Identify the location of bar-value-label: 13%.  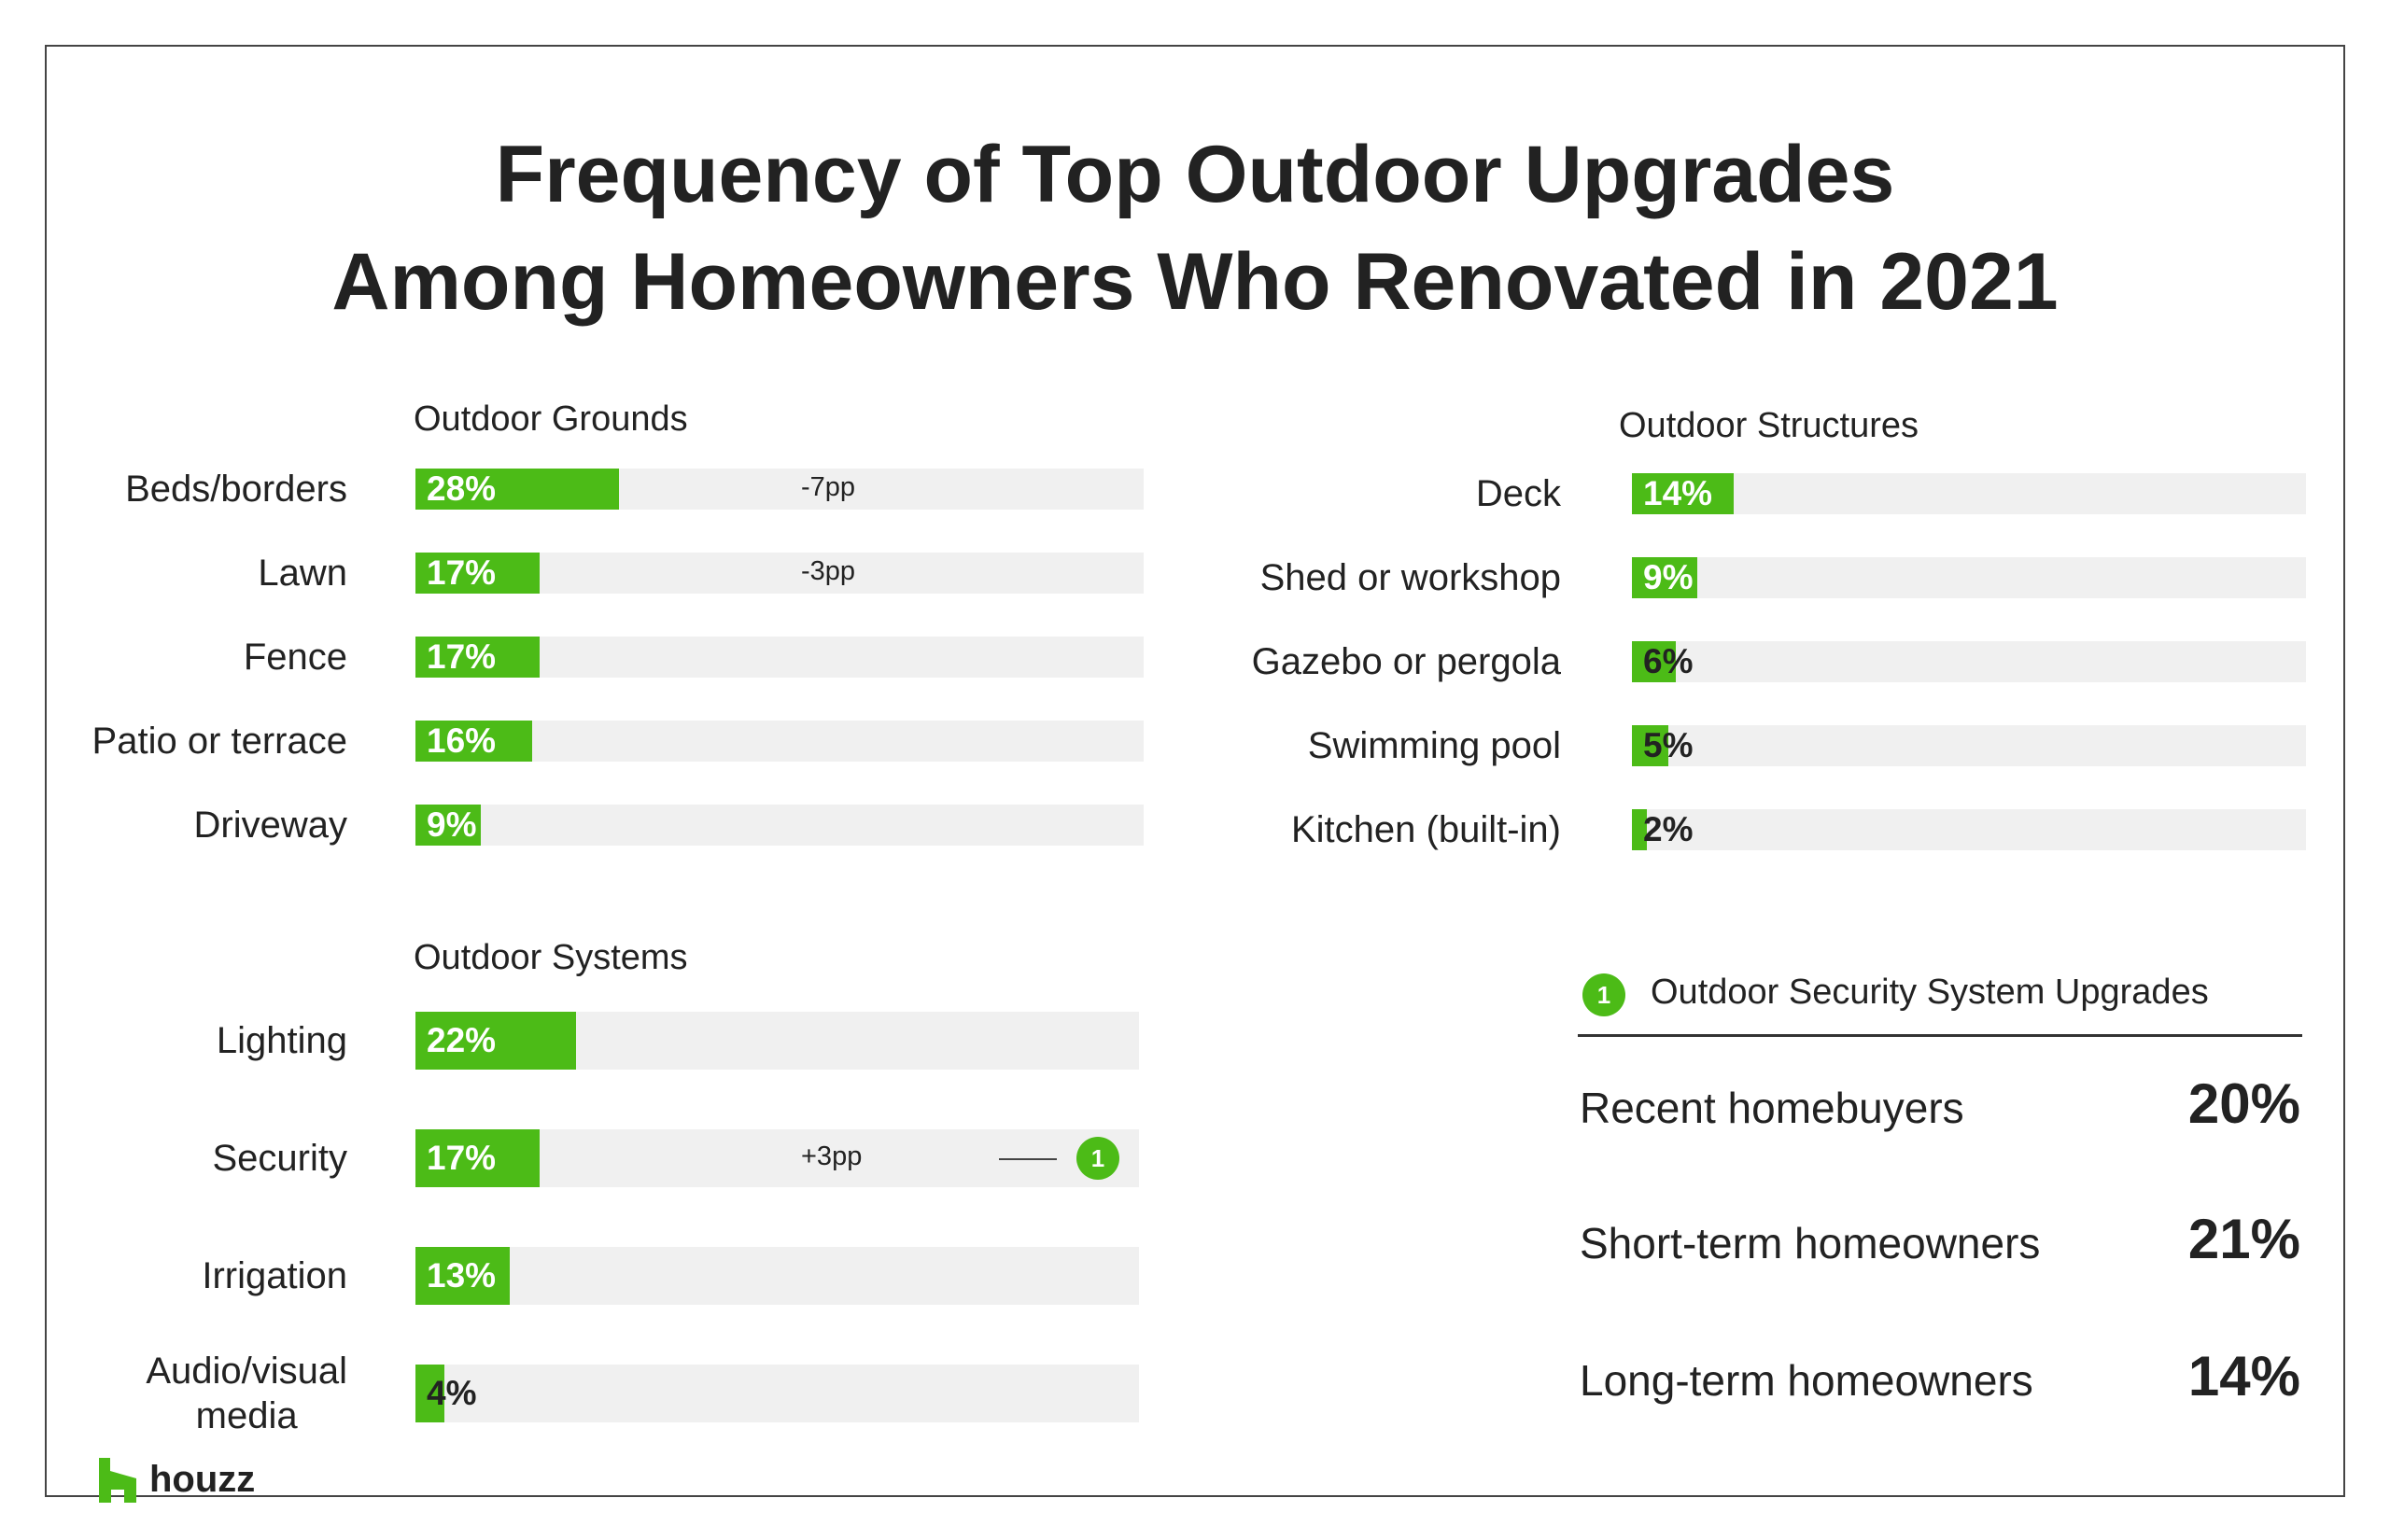
(462, 1275).